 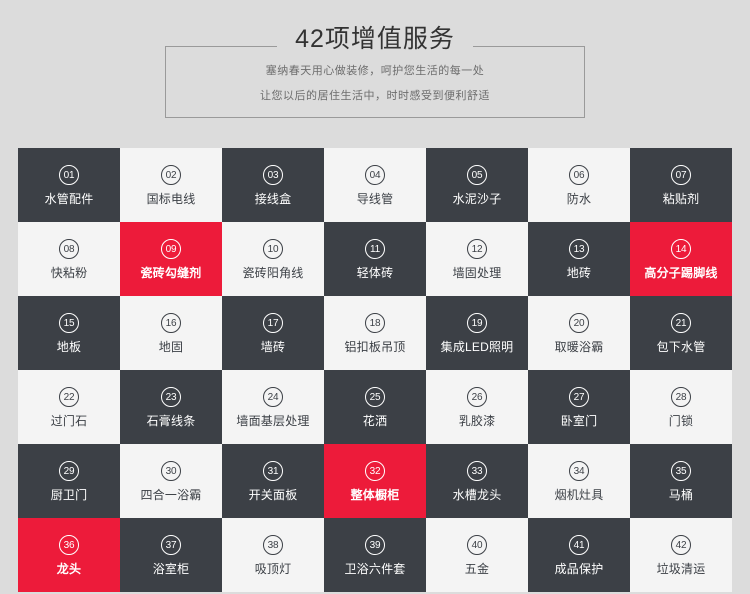 I want to click on service-number-badge: 40, so click(x=477, y=544).